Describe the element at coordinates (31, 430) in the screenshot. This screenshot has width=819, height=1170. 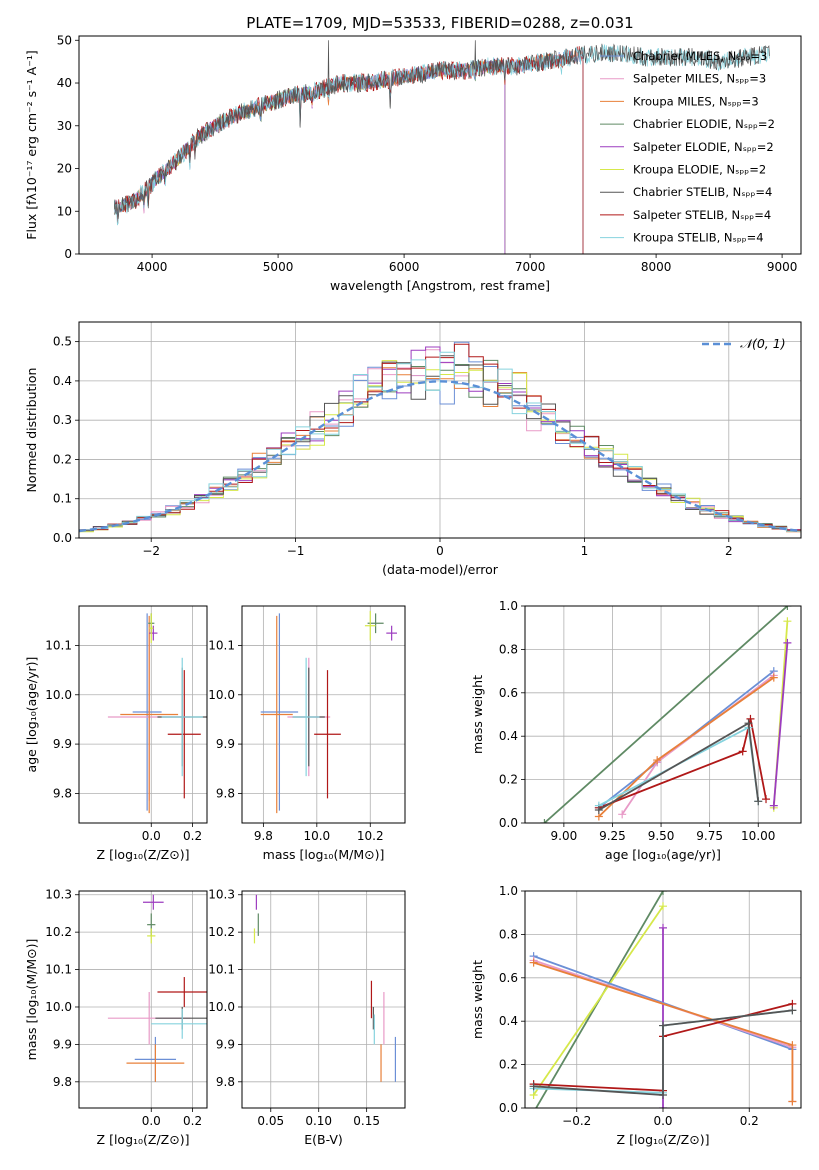
I see `y-axis-label: Normed distribution` at that location.